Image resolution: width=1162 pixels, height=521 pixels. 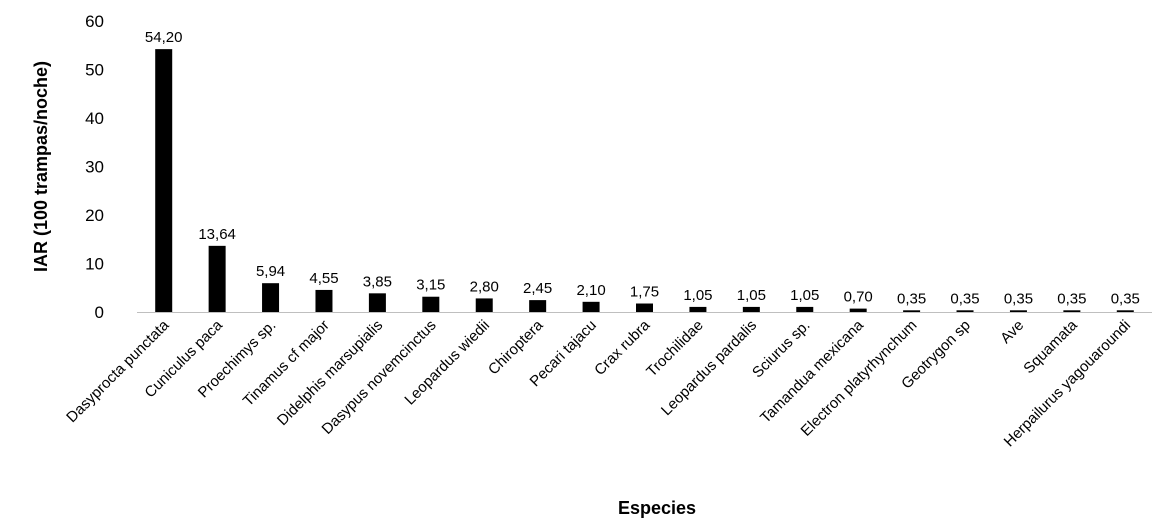 What do you see at coordinates (377, 281) in the screenshot?
I see `data-label: 3,85` at bounding box center [377, 281].